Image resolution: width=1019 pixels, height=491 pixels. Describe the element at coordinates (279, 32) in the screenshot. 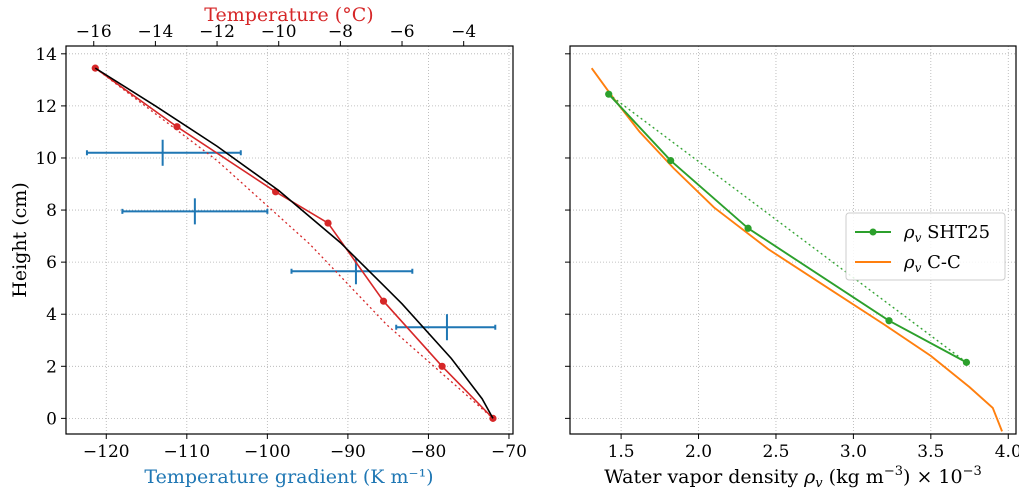

I see `left-xtick-top-label: −10` at that location.